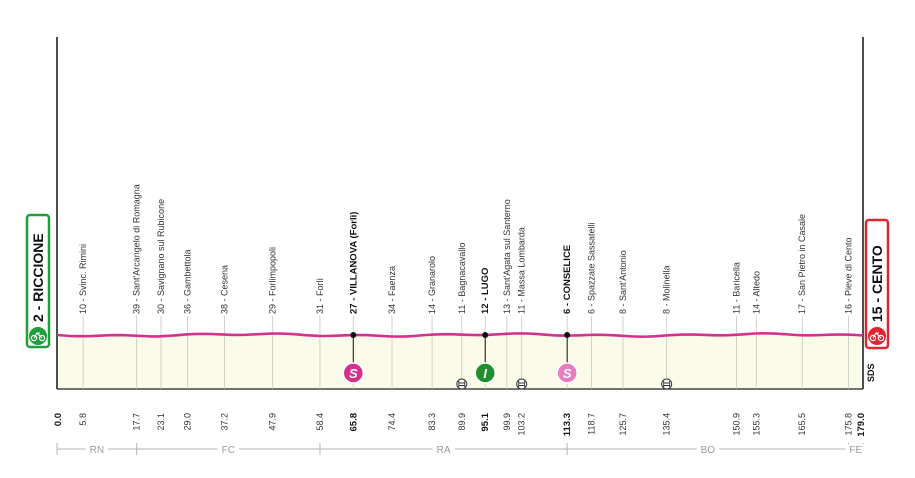  I want to click on province-label: RN, so click(97, 450).